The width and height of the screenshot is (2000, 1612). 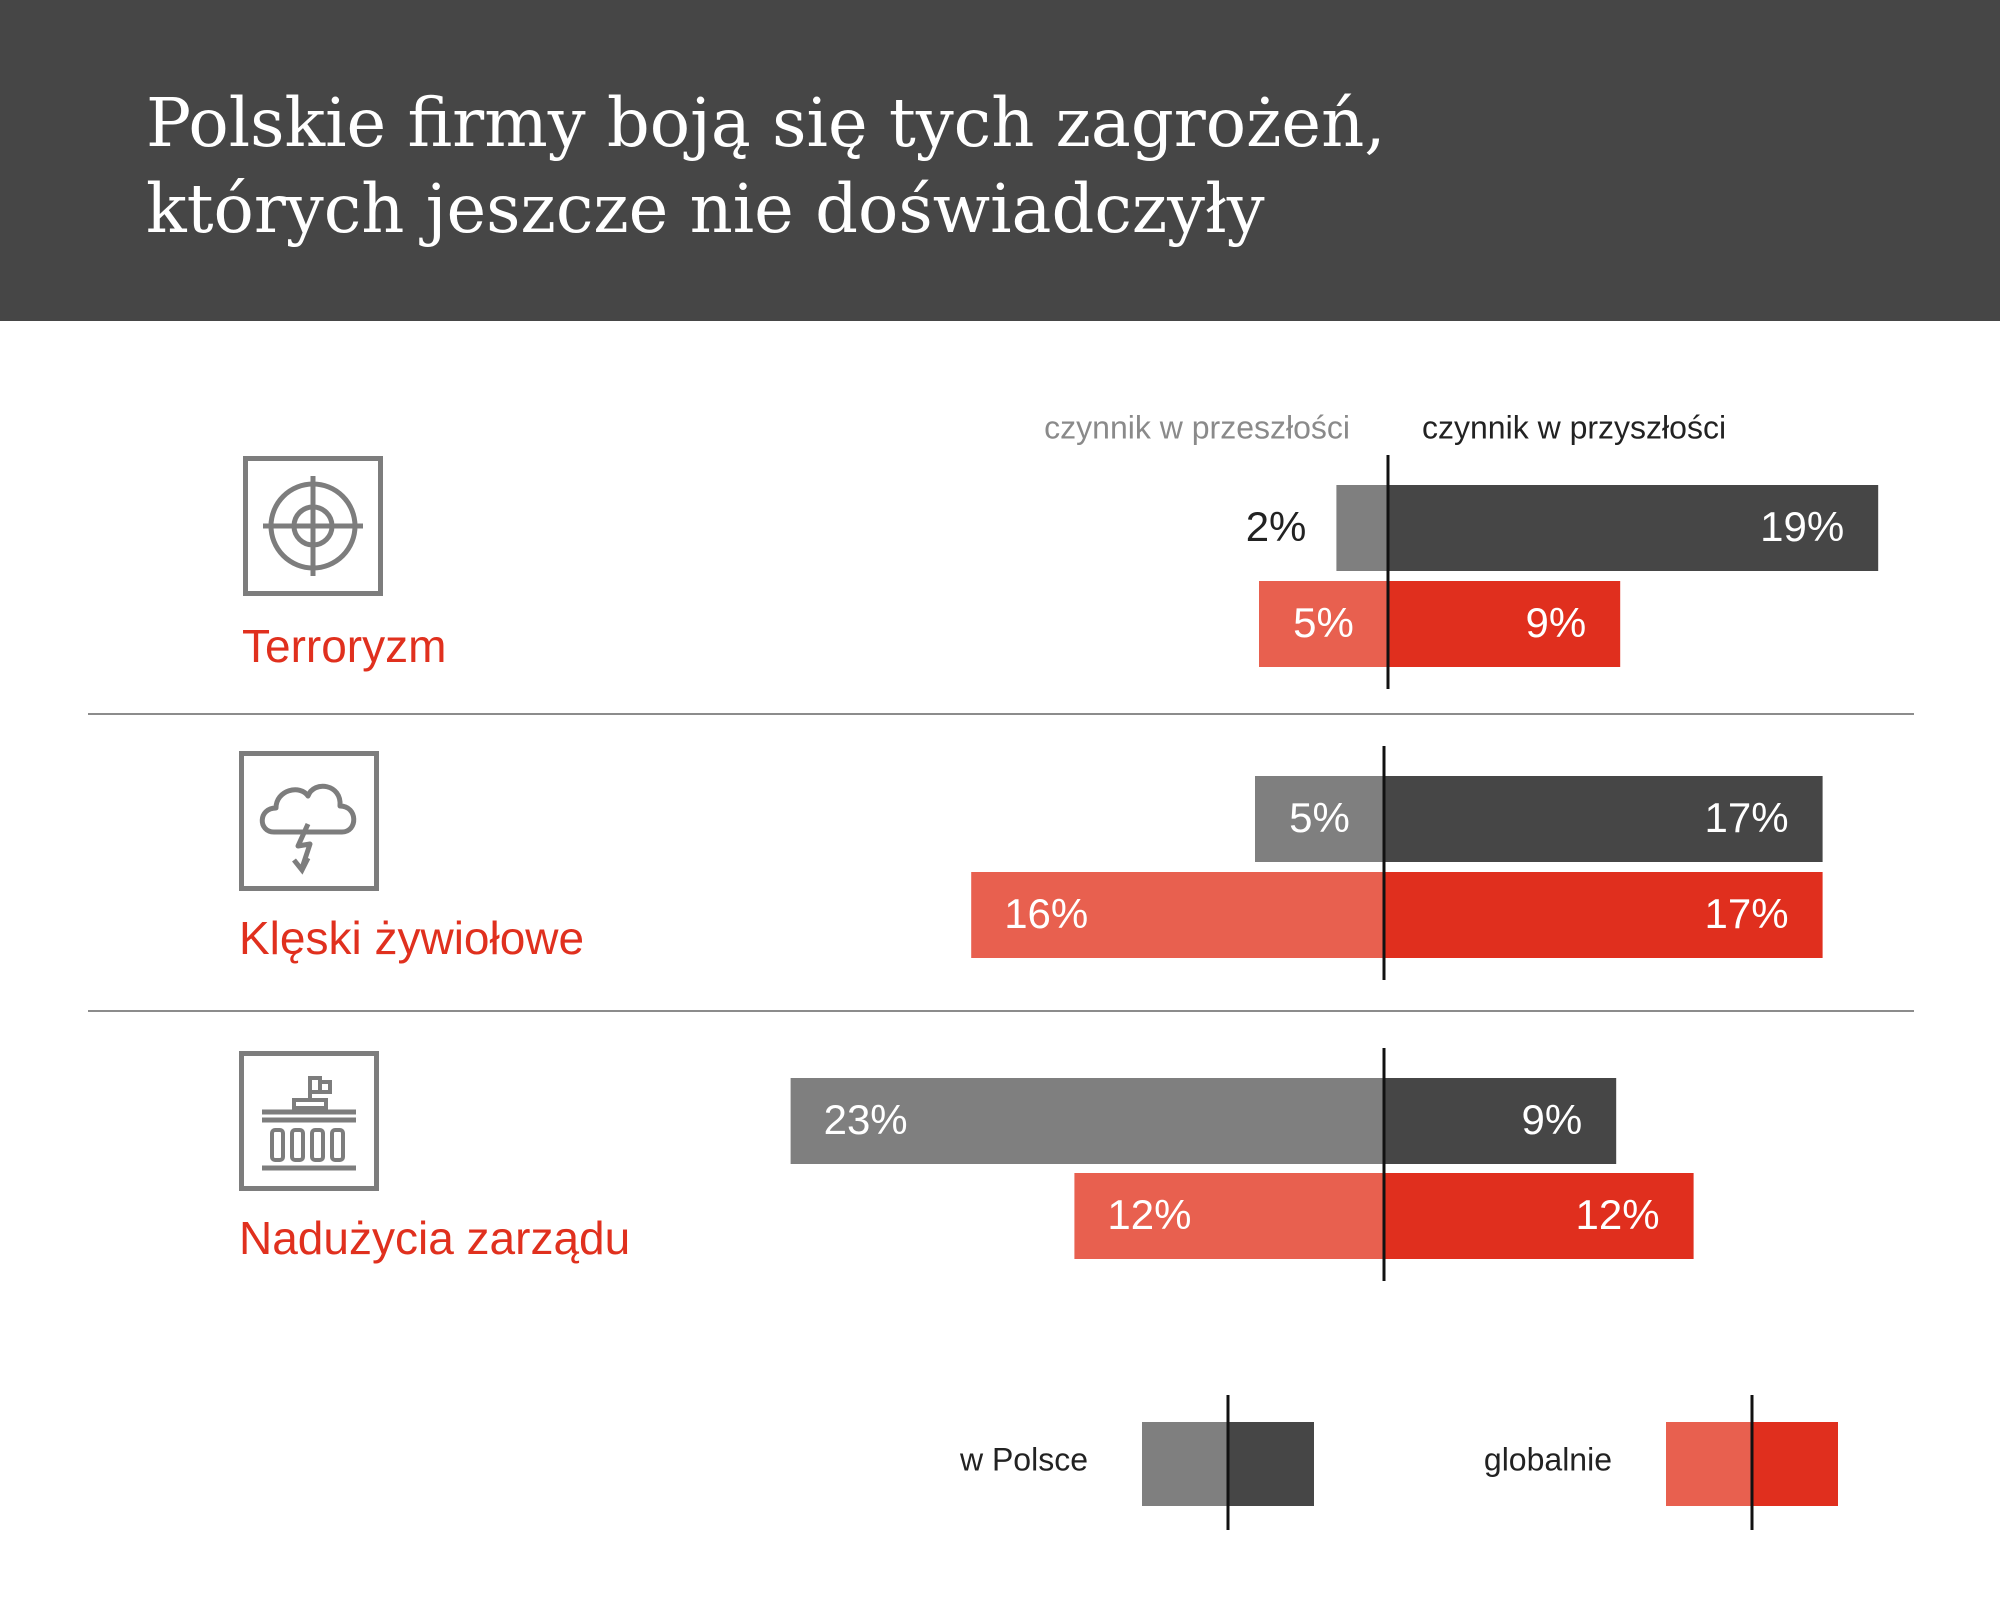 What do you see at coordinates (705, 209) in the screenshot?
I see `title-line-2: których jeszcze nie doświadczyły` at bounding box center [705, 209].